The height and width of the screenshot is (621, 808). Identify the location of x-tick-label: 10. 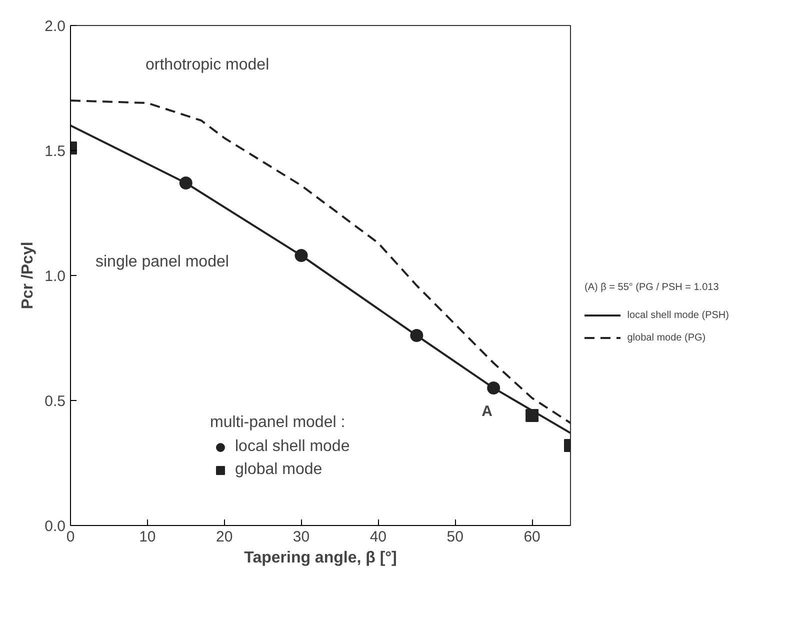
(147, 537).